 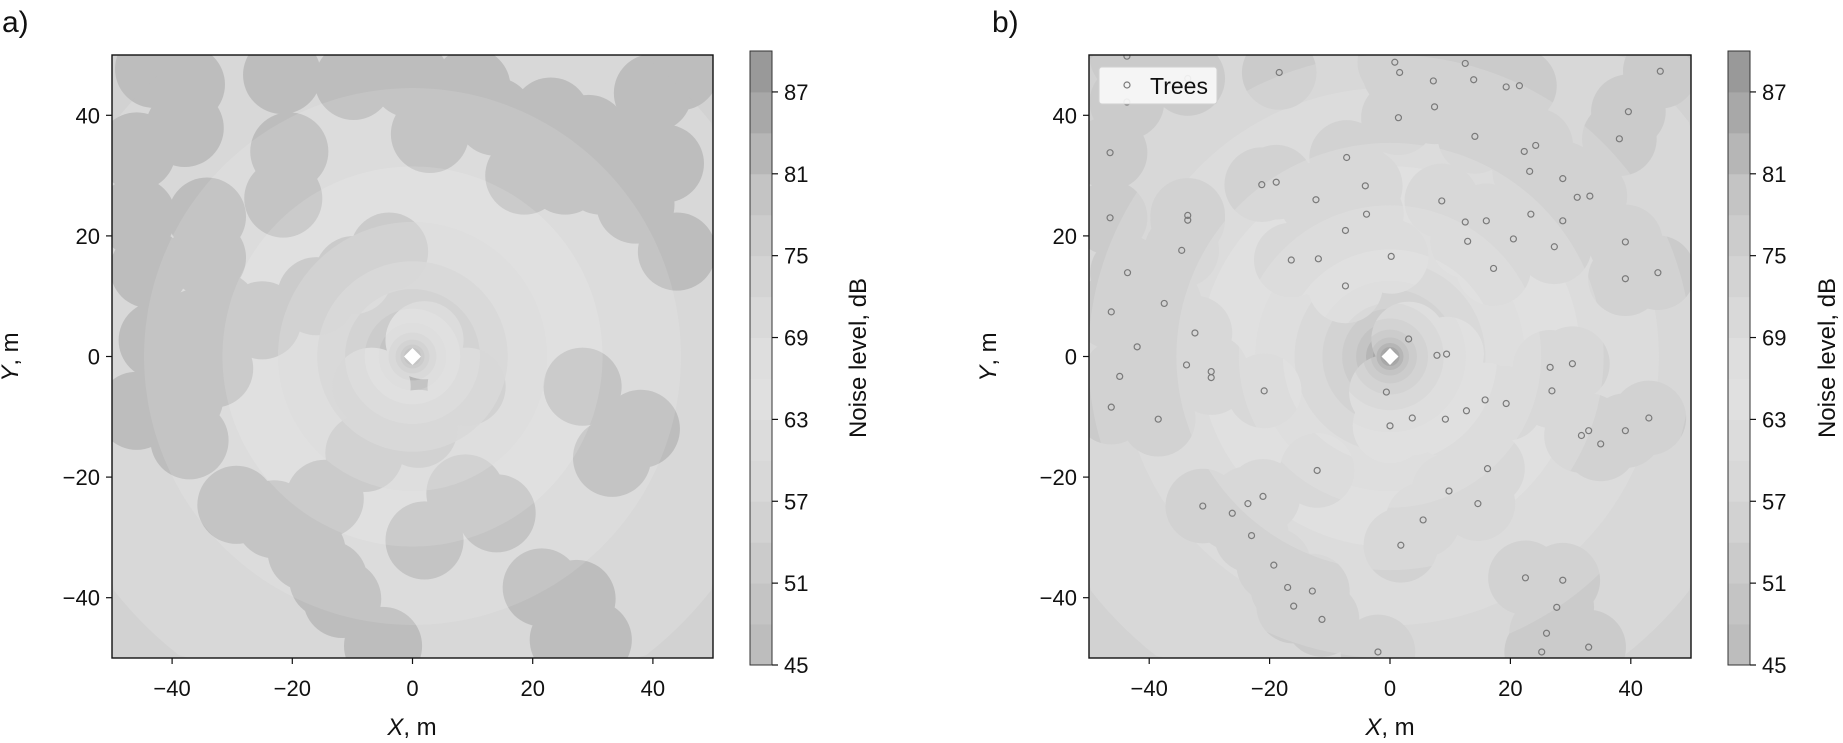 What do you see at coordinates (796, 256) in the screenshot?
I see `colorbar-tick-label: 75` at bounding box center [796, 256].